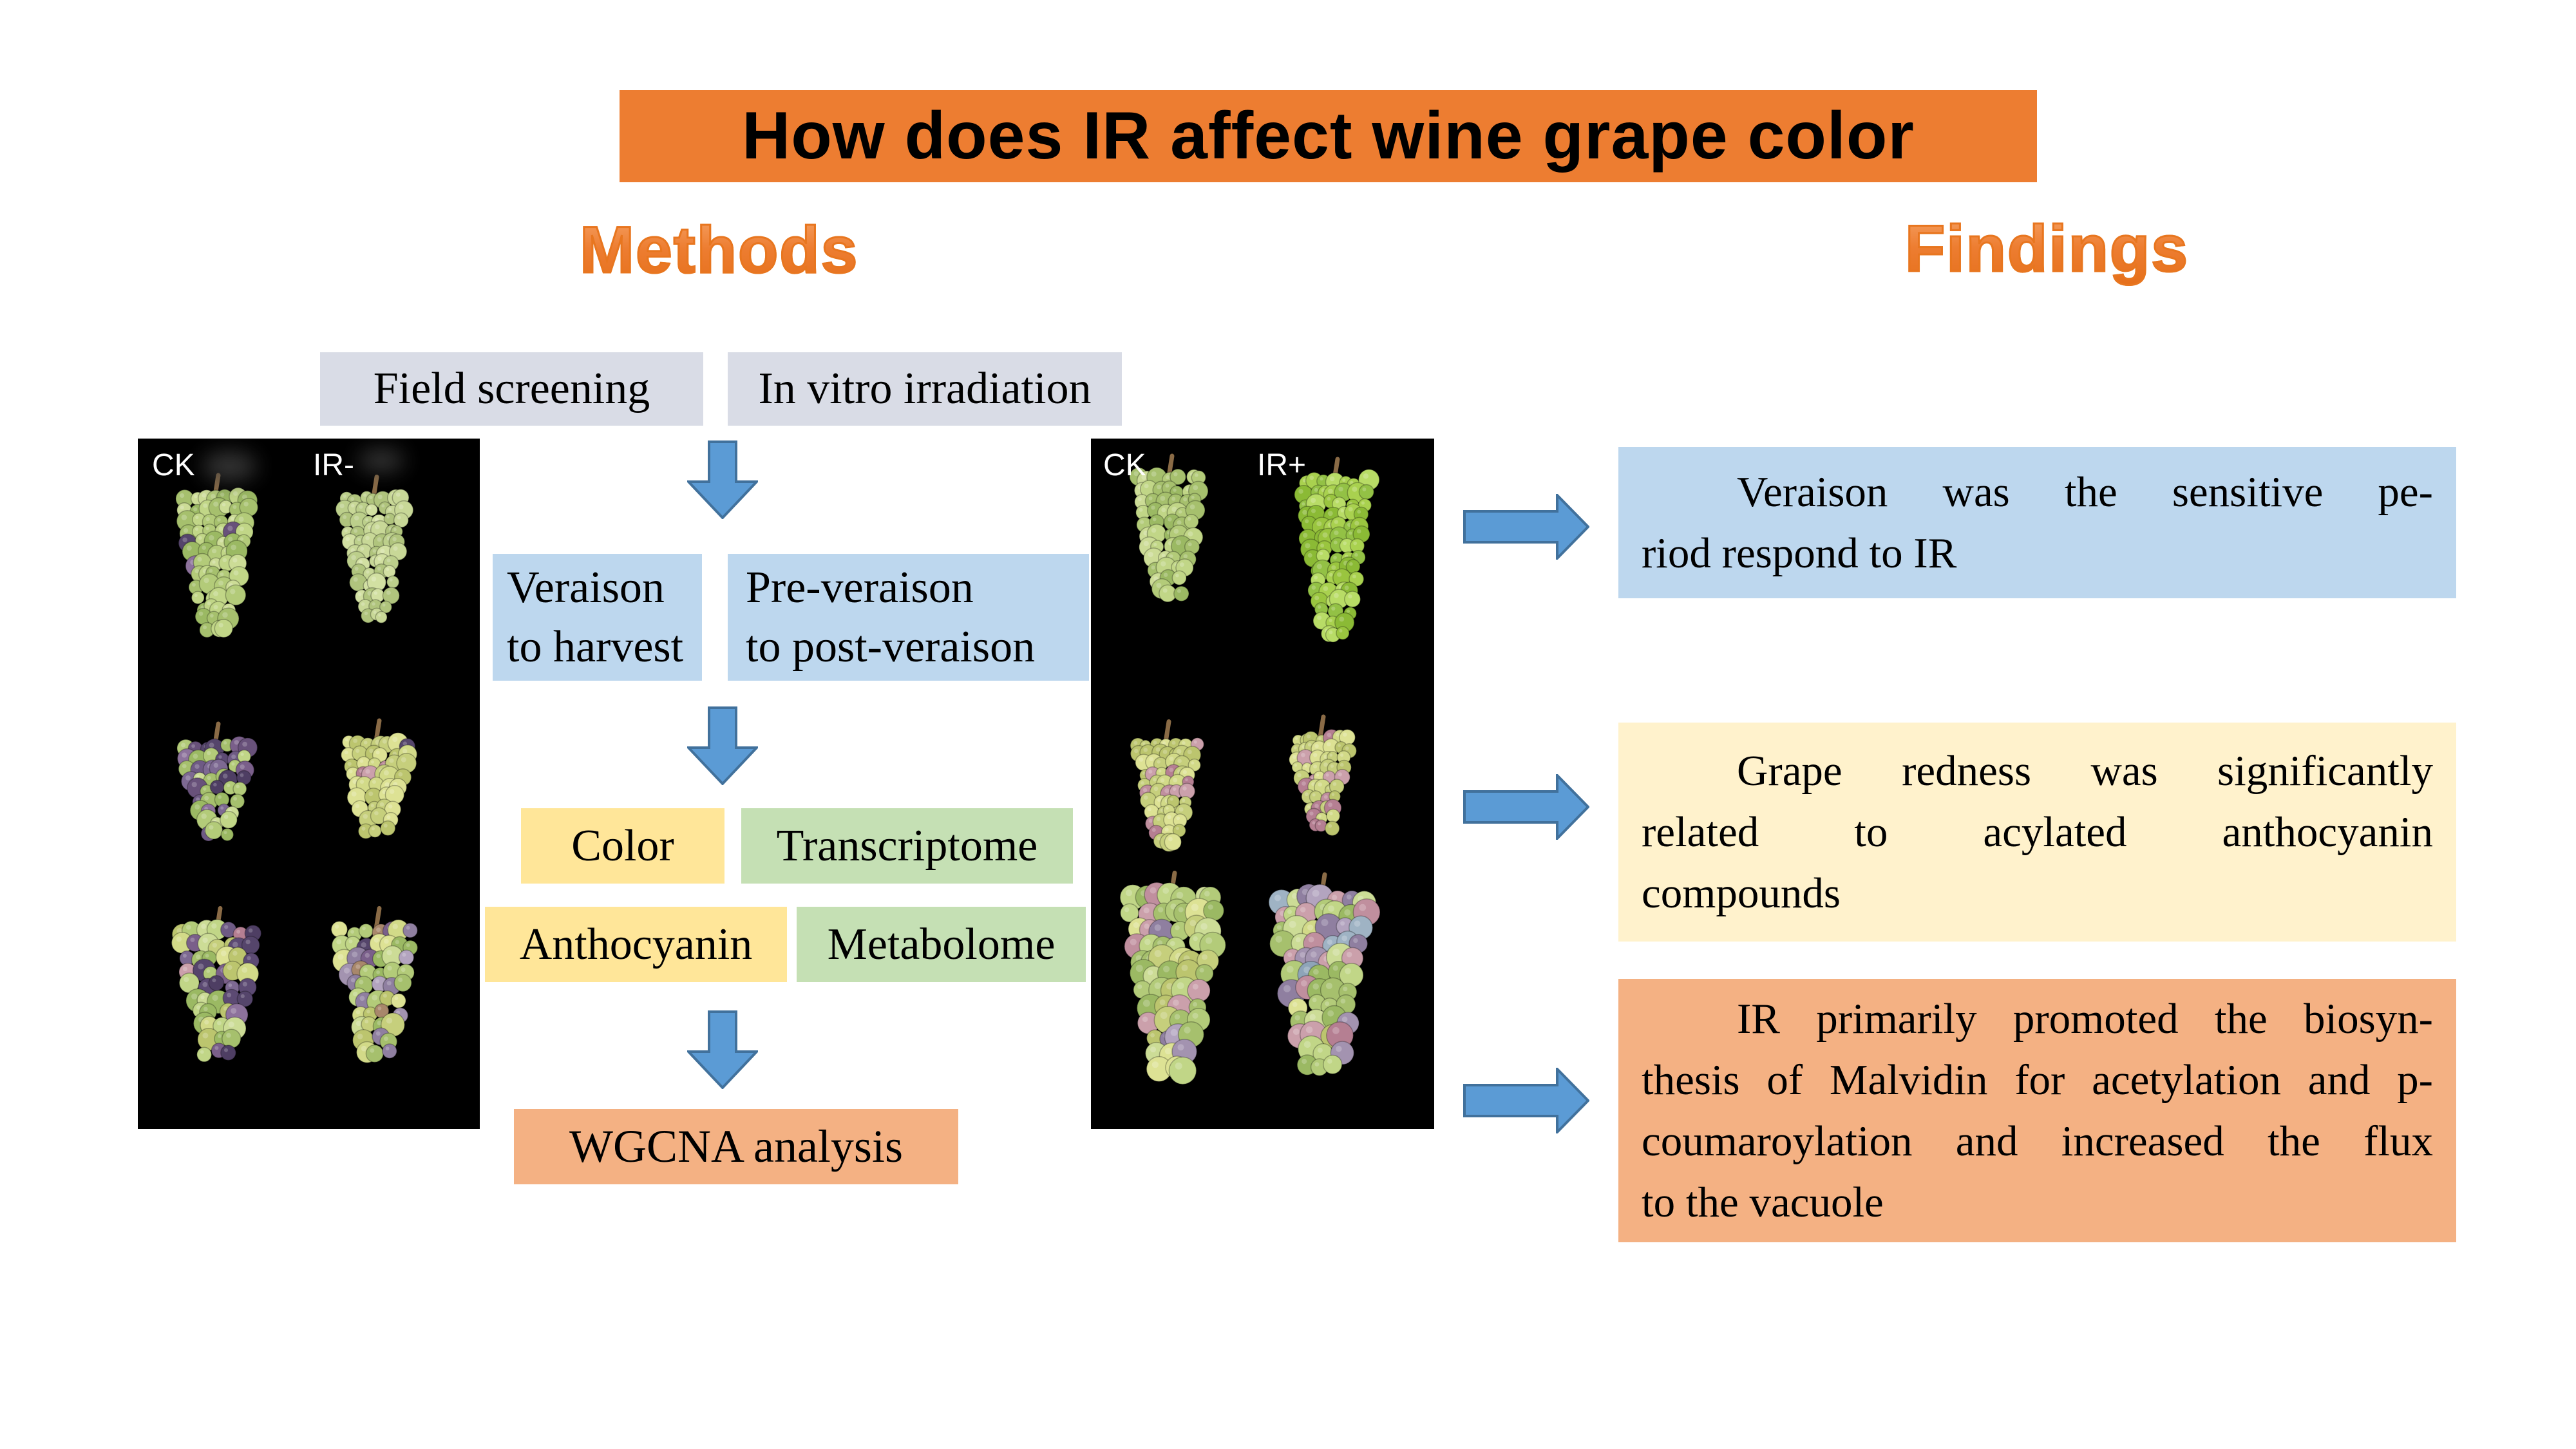 This screenshot has width=2576, height=1449. I want to click on title-banner: How does IR affect wine grape color, so click(1329, 136).